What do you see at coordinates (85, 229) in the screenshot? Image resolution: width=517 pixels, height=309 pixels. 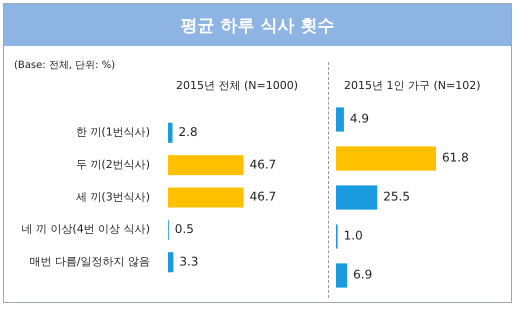 I see `y-tick-label: 네 끼 이상(4번 이상 식사)` at bounding box center [85, 229].